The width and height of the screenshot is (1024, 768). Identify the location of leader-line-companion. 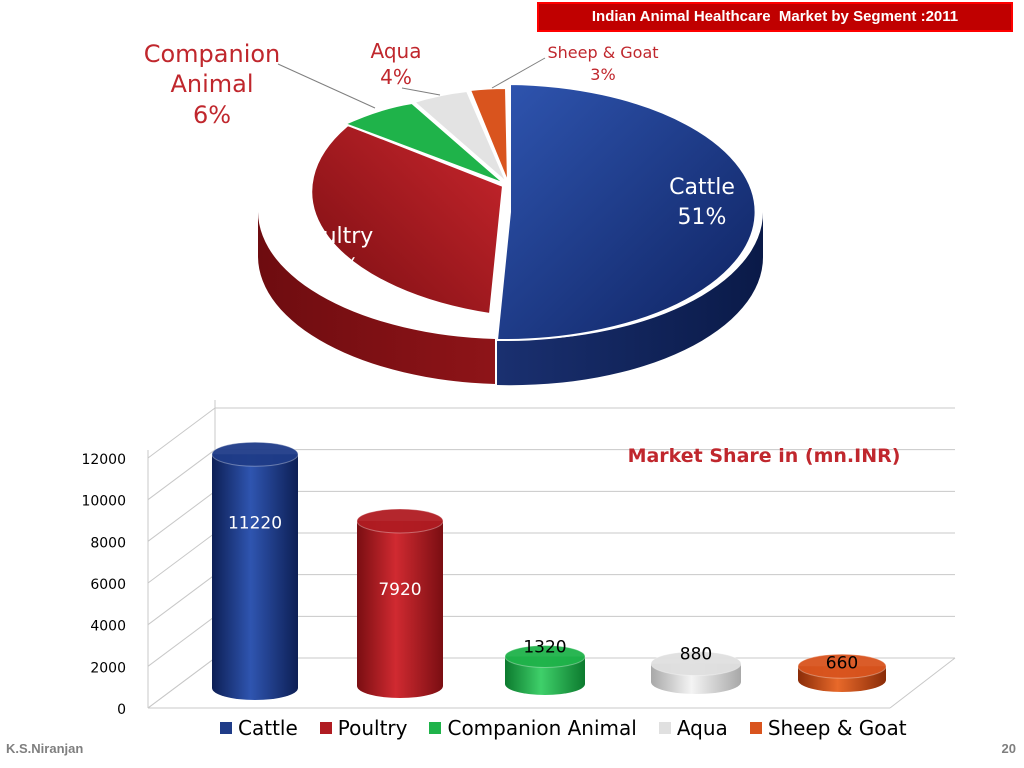
(326, 86).